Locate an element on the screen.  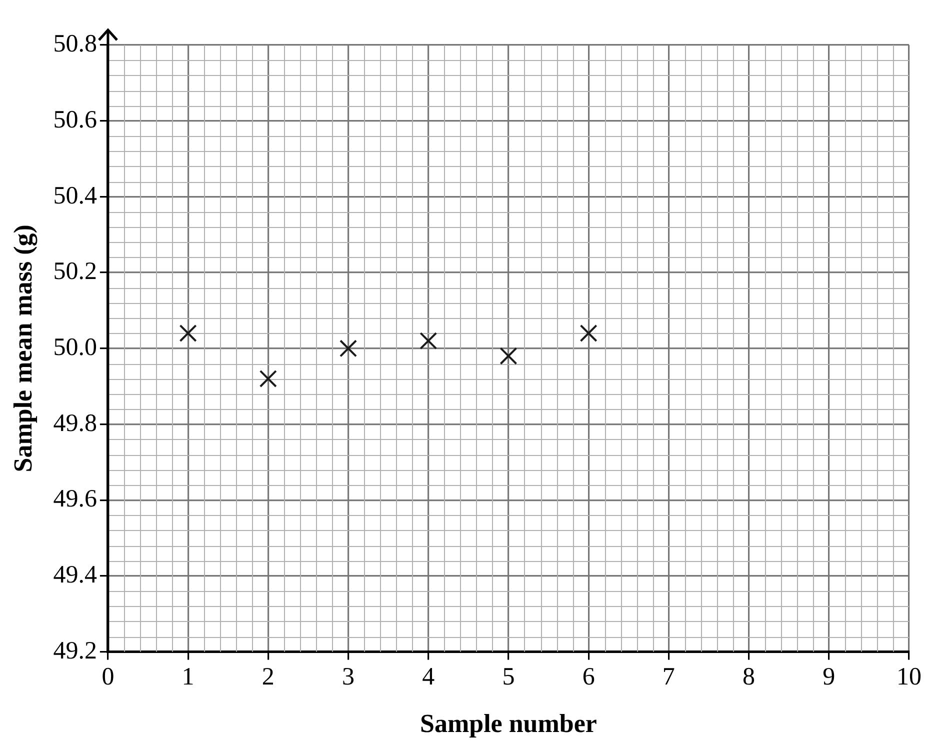
y-tick-label: 49.2 is located at coordinates (75, 650).